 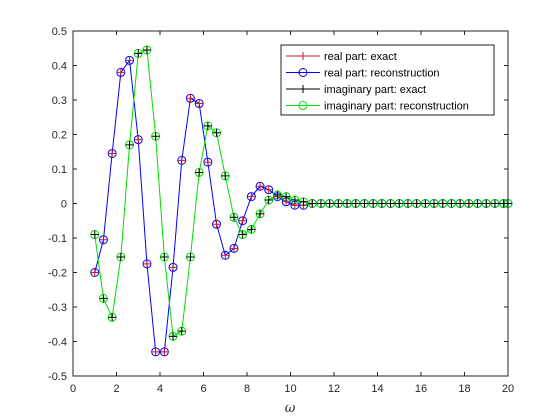 I want to click on y-tick-label: 0.3, so click(x=59, y=101).